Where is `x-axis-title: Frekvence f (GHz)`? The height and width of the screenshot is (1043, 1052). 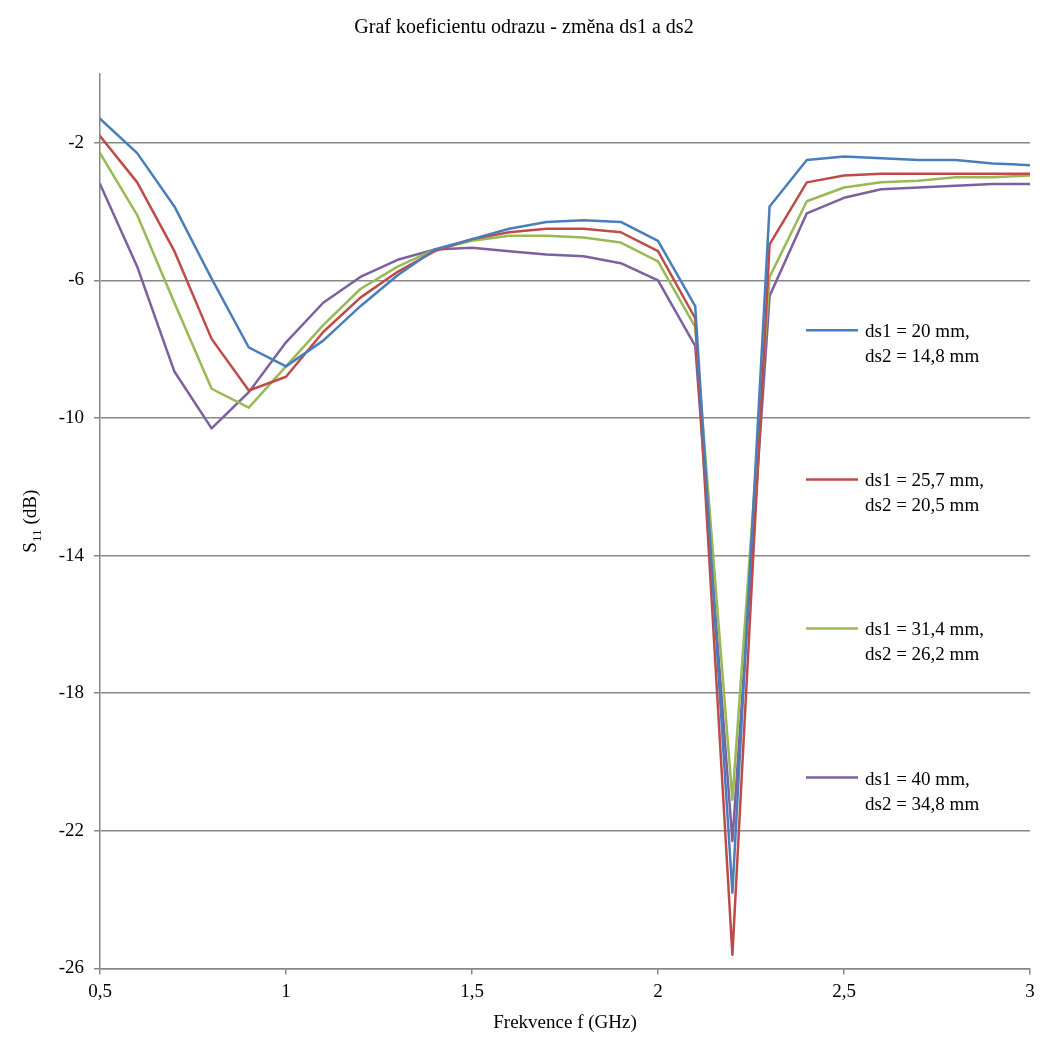
x-axis-title: Frekvence f (GHz) is located at coordinates (565, 1021).